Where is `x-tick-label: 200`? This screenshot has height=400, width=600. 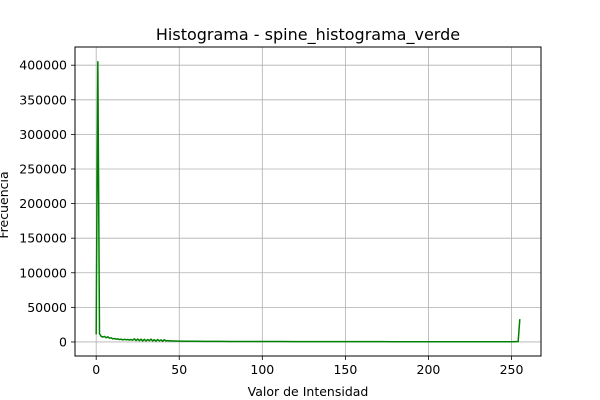 x-tick-label: 200 is located at coordinates (429, 369).